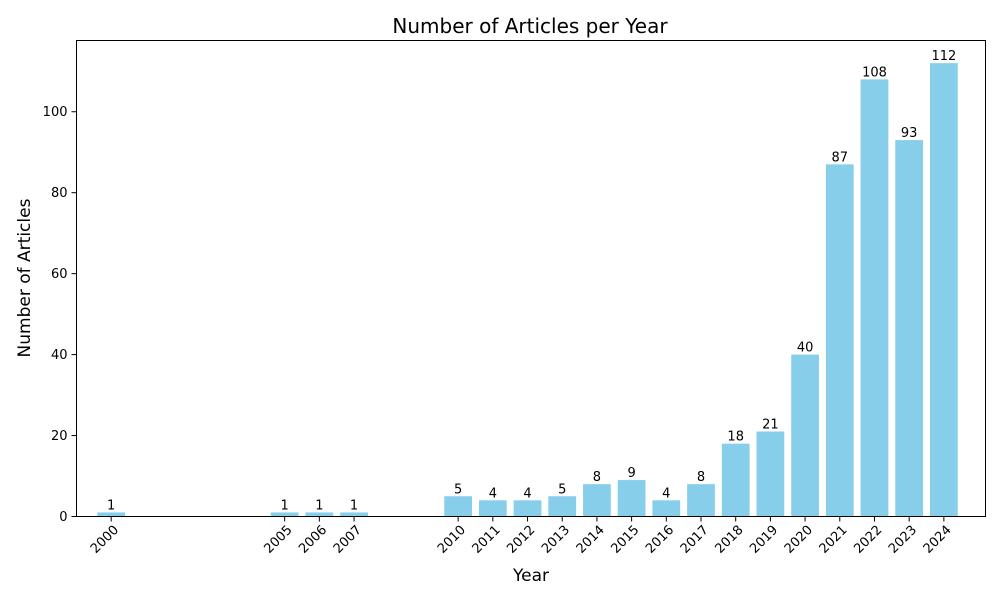 The height and width of the screenshot is (600, 1000). I want to click on x-tick-label-2022: 2022, so click(868, 540).